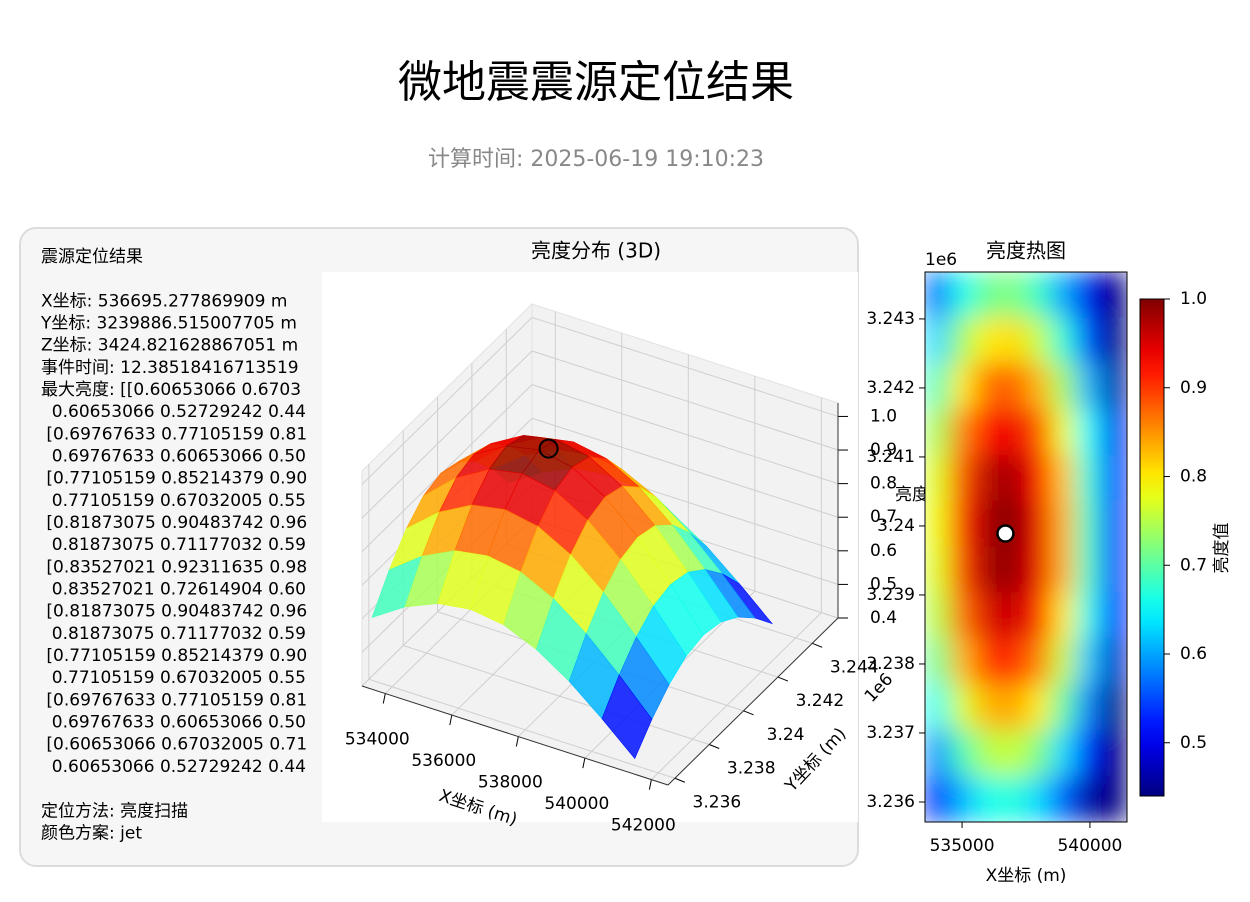 The width and height of the screenshot is (1250, 902). Describe the element at coordinates (1193, 388) in the screenshot. I see `colorbar-tick-label: 0.9` at that location.